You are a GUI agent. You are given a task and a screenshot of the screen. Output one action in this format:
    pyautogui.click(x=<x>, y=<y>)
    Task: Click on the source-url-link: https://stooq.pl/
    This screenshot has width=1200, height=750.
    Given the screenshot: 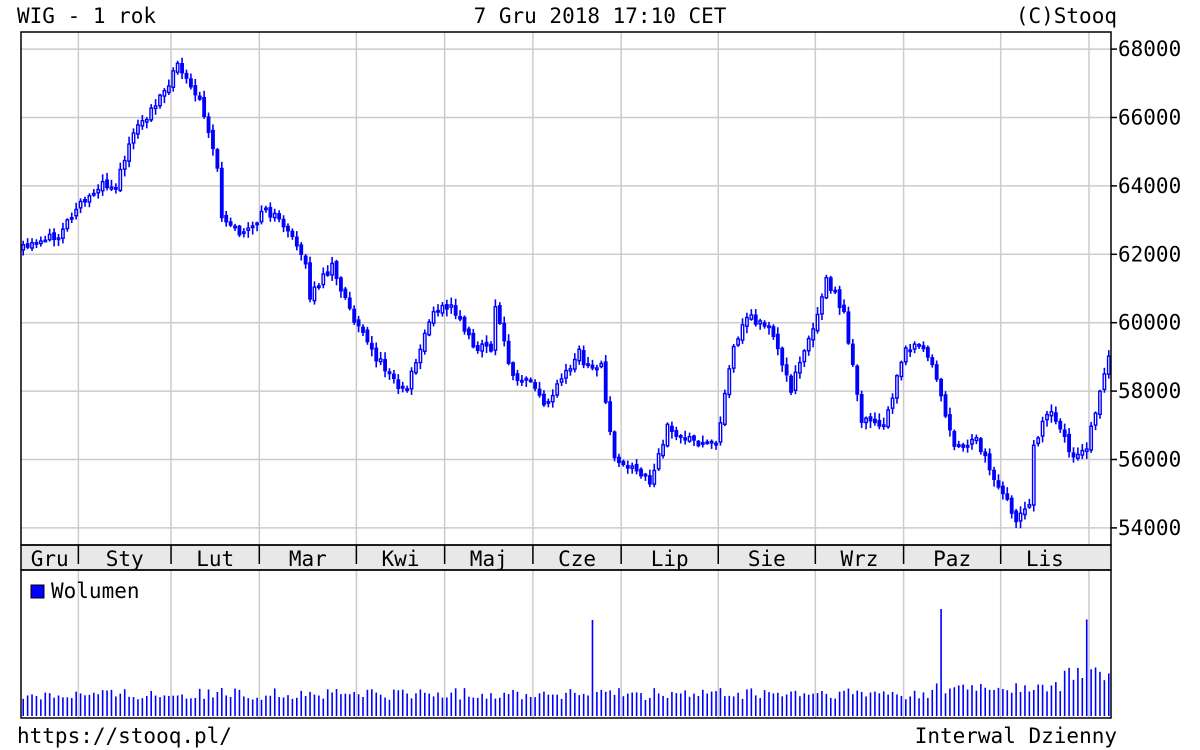 What is the action you would take?
    pyautogui.click(x=124, y=736)
    